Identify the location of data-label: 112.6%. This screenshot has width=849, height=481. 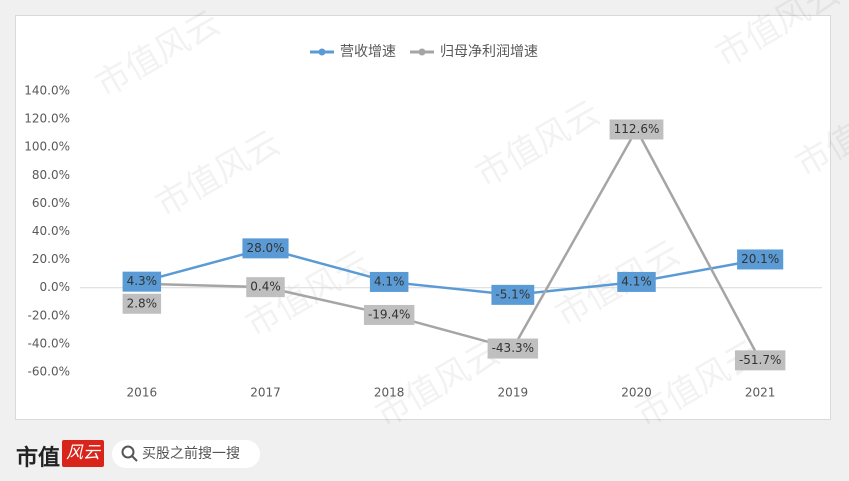
(637, 129).